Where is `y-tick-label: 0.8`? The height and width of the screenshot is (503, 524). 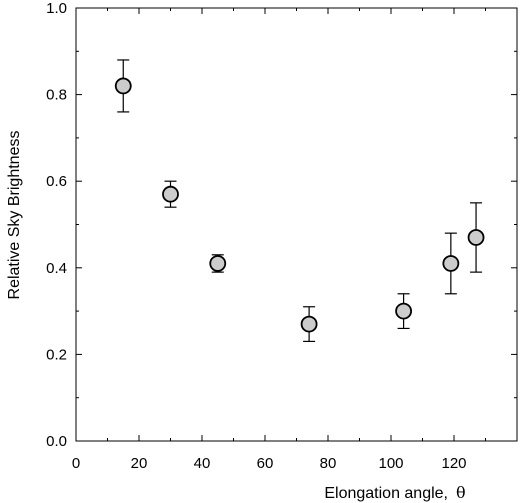 y-tick-label: 0.8 is located at coordinates (56, 95).